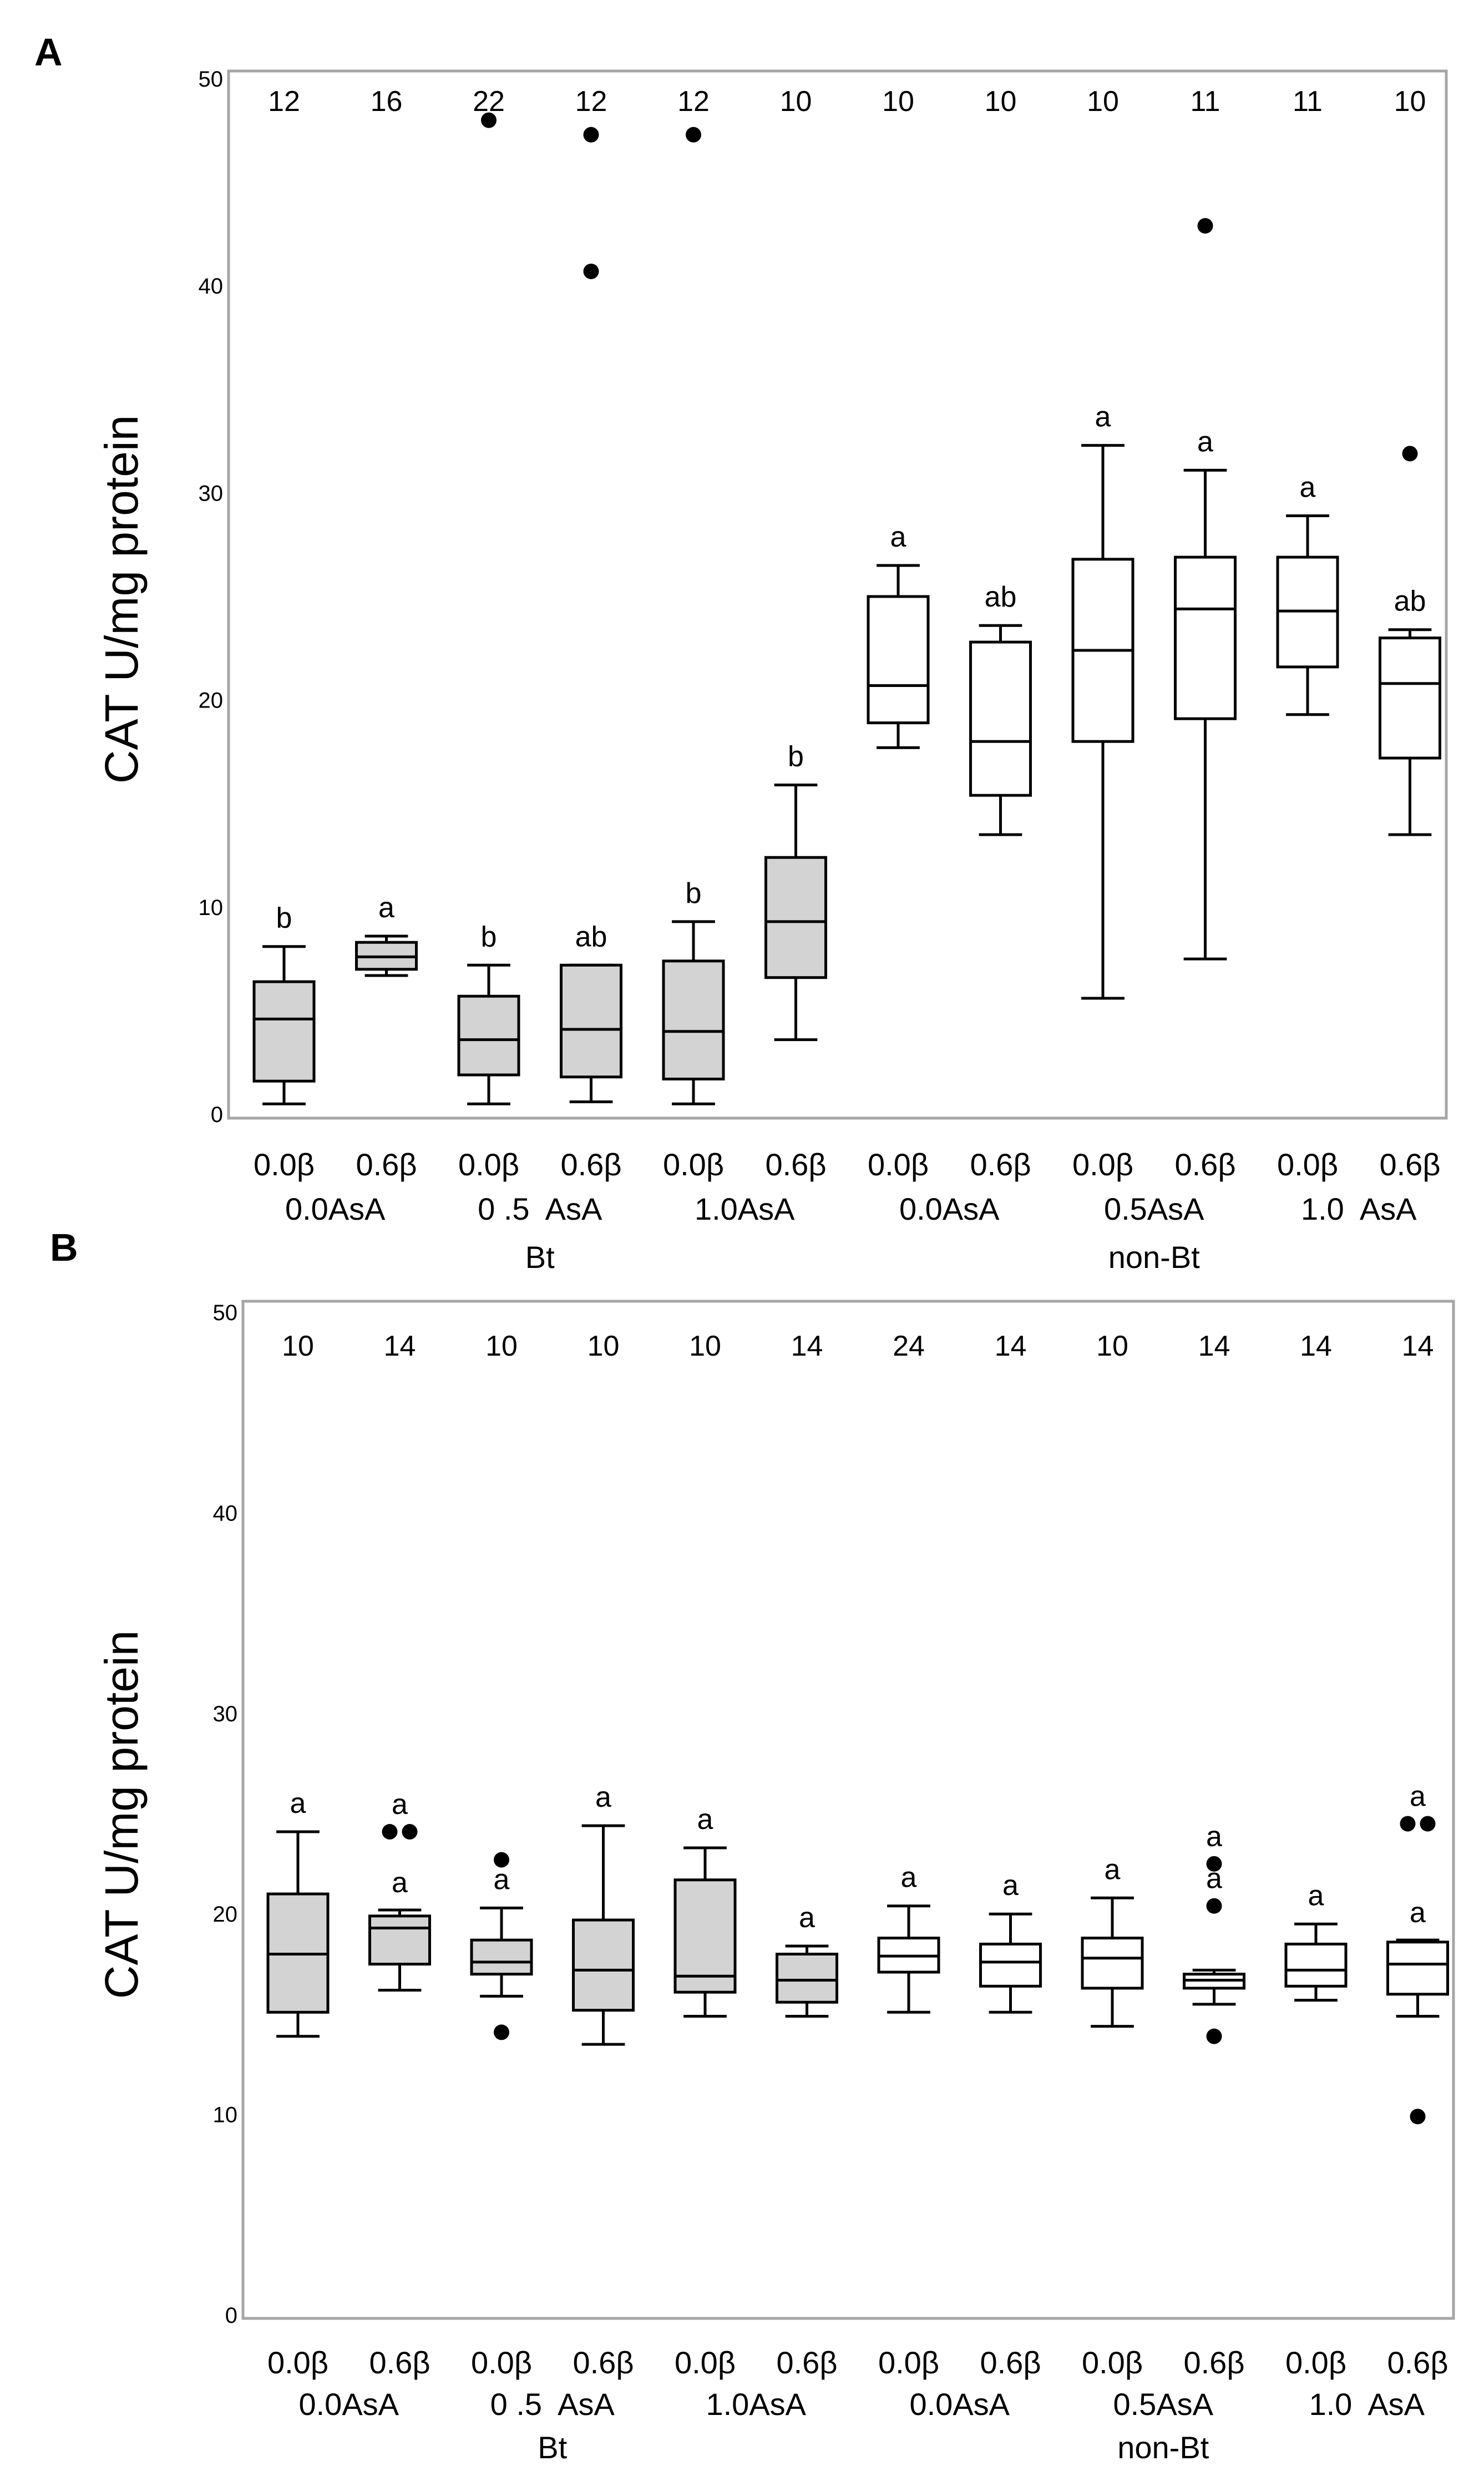 The height and width of the screenshot is (2466, 1484). I want to click on y-tick-label: 10, so click(211, 908).